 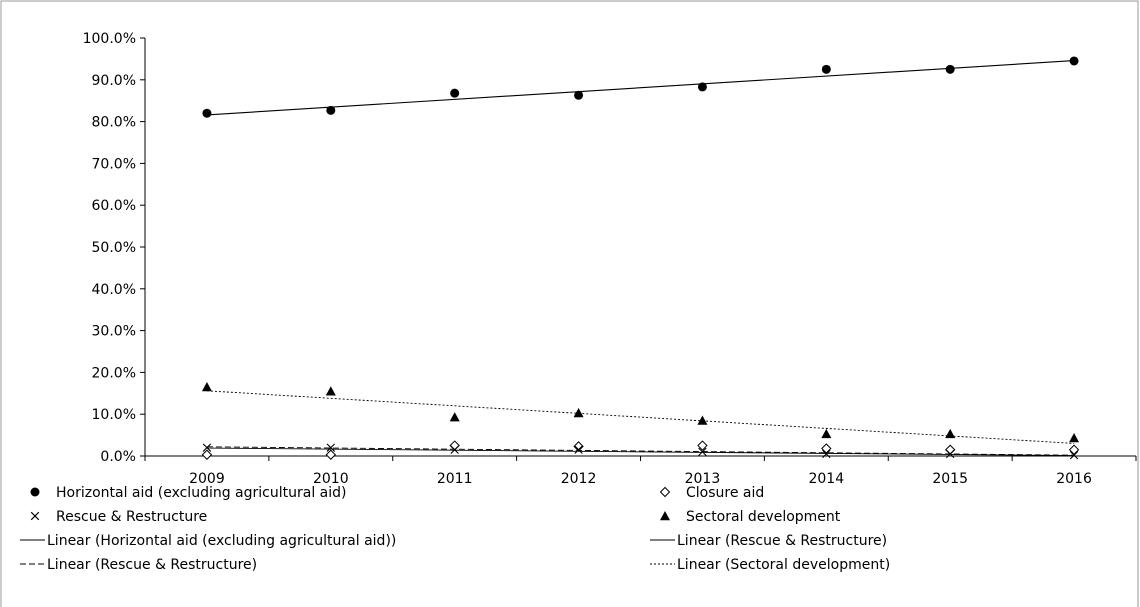 I want to click on x-tick-label: 2016, so click(x=1074, y=479).